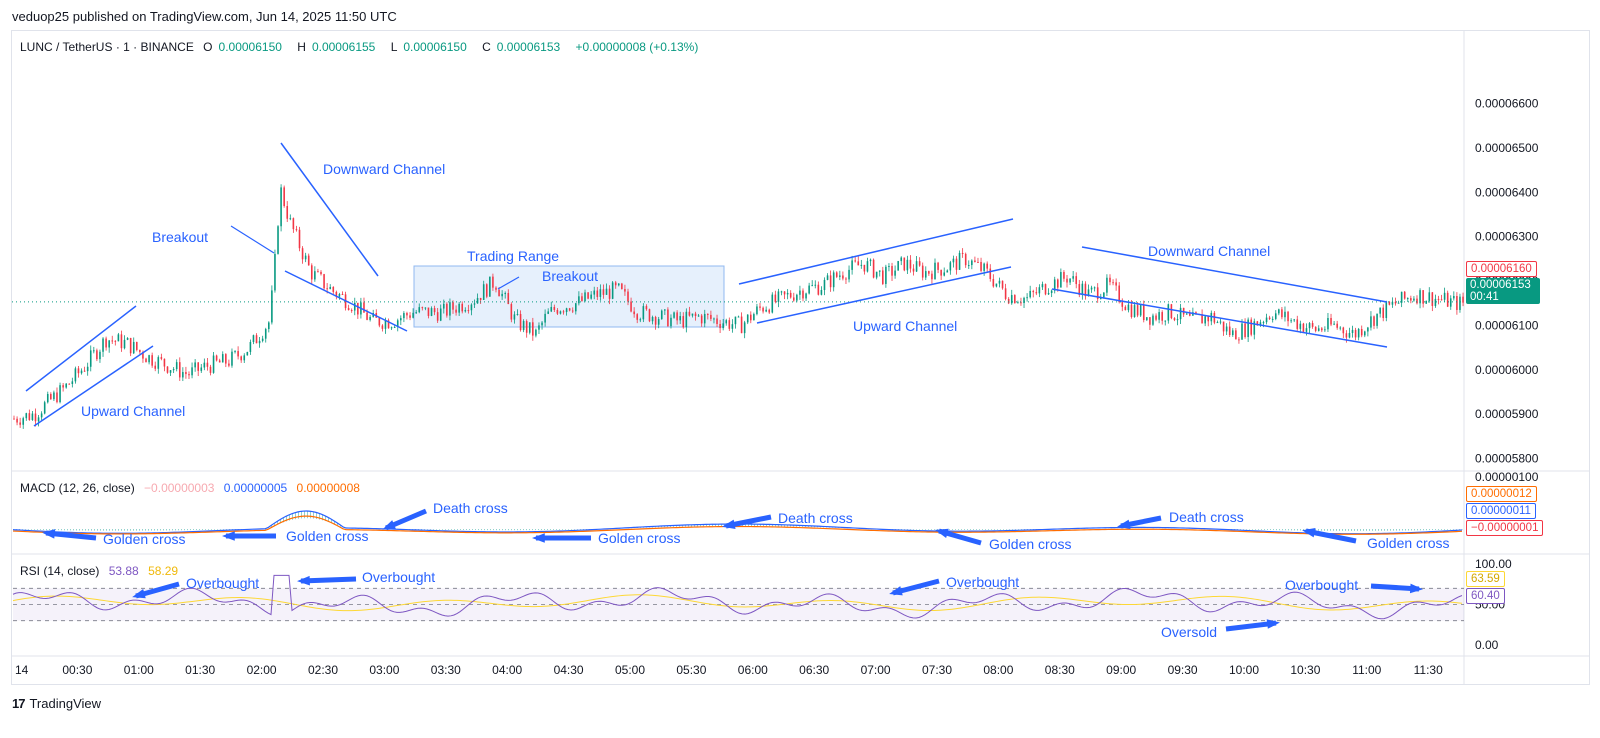  I want to click on trend-line, so click(93, 386).